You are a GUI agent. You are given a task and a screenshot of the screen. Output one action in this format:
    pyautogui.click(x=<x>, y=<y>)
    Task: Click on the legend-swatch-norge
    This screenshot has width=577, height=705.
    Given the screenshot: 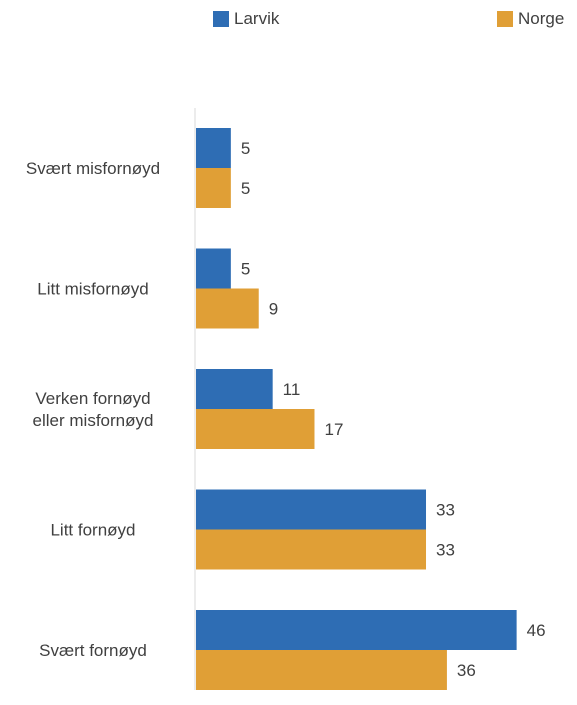 What is the action you would take?
    pyautogui.click(x=505, y=19)
    